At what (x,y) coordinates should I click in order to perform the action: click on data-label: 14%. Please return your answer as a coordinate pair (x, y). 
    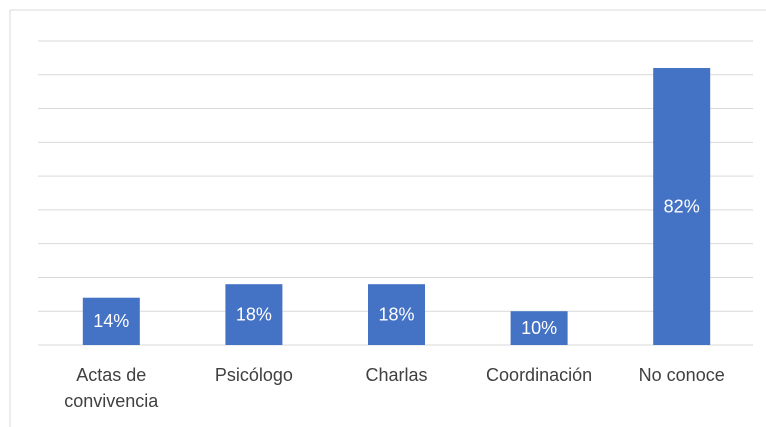
    Looking at the image, I should click on (111, 321).